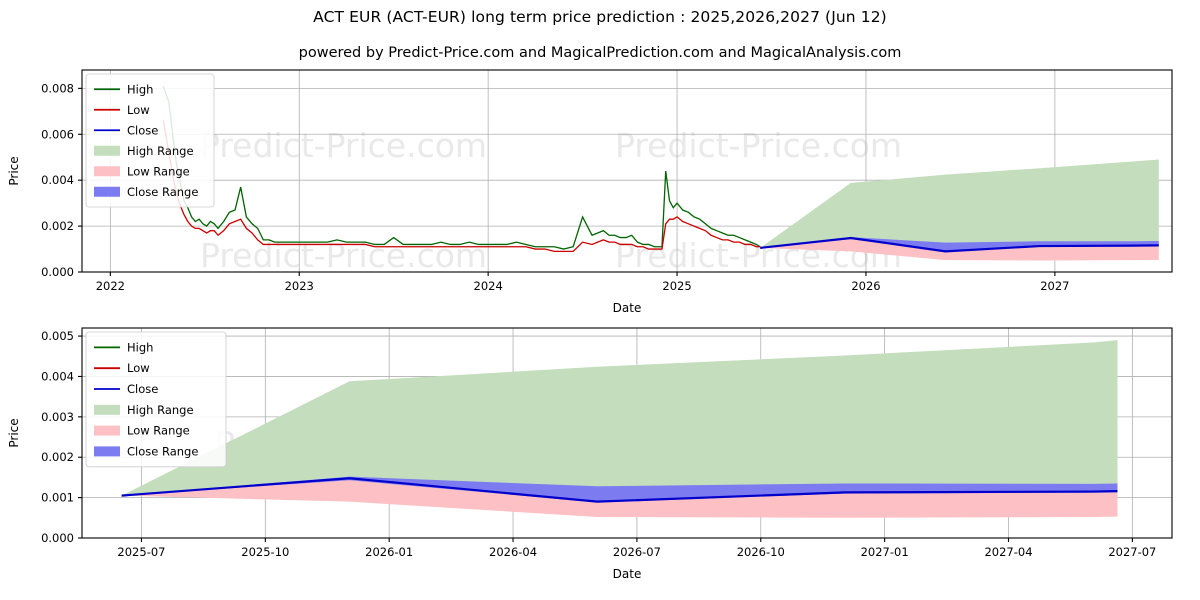 This screenshot has width=1200, height=600. I want to click on x-tick-label: 2026-10, so click(761, 552).